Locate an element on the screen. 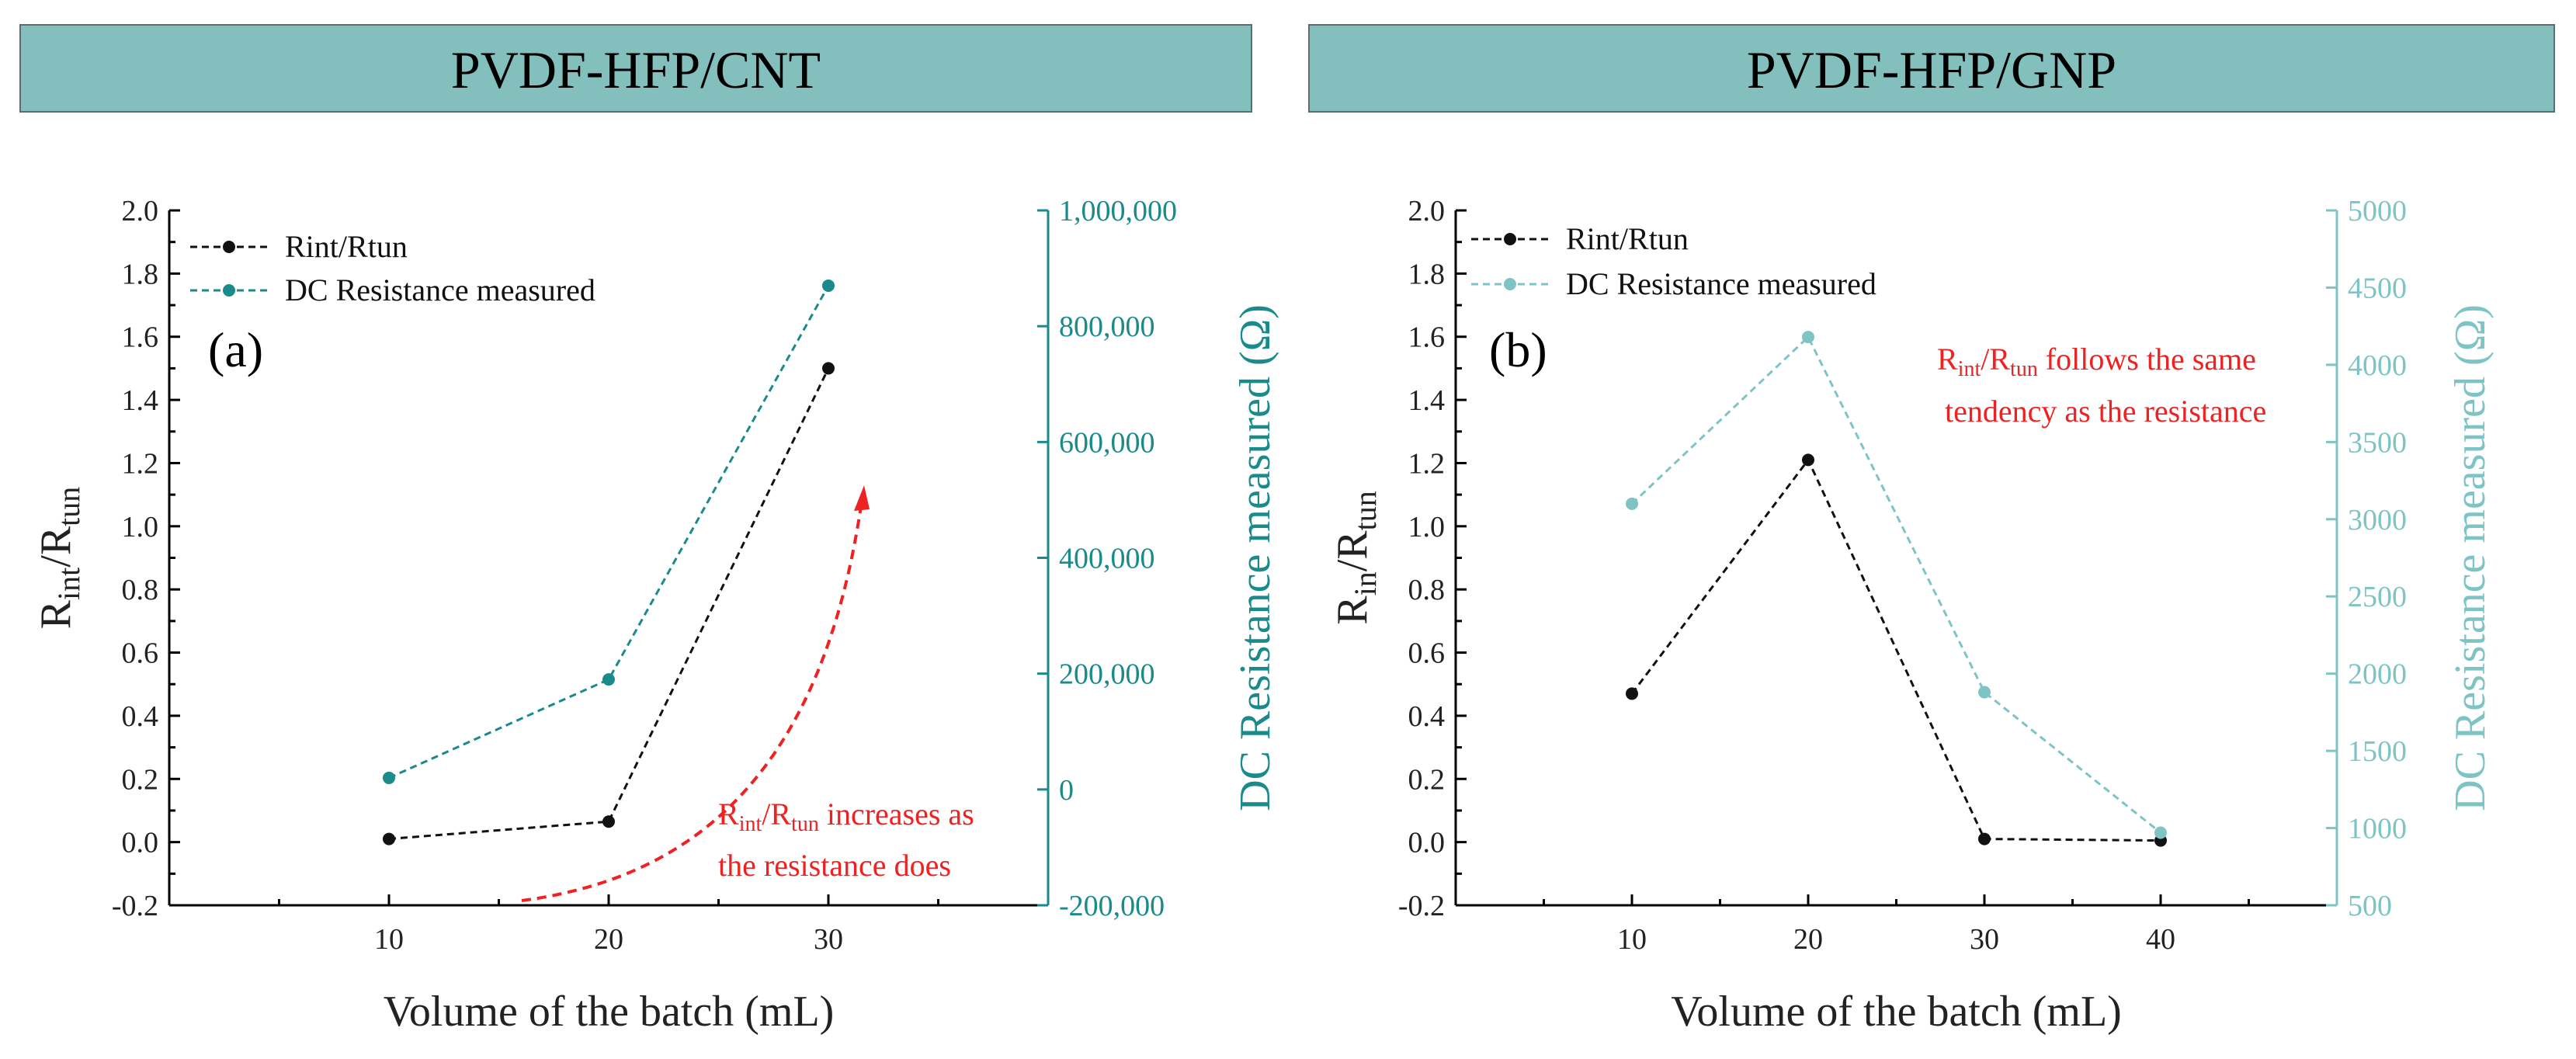 The image size is (2576, 1059). banner-right-box is located at coordinates (1931, 68).